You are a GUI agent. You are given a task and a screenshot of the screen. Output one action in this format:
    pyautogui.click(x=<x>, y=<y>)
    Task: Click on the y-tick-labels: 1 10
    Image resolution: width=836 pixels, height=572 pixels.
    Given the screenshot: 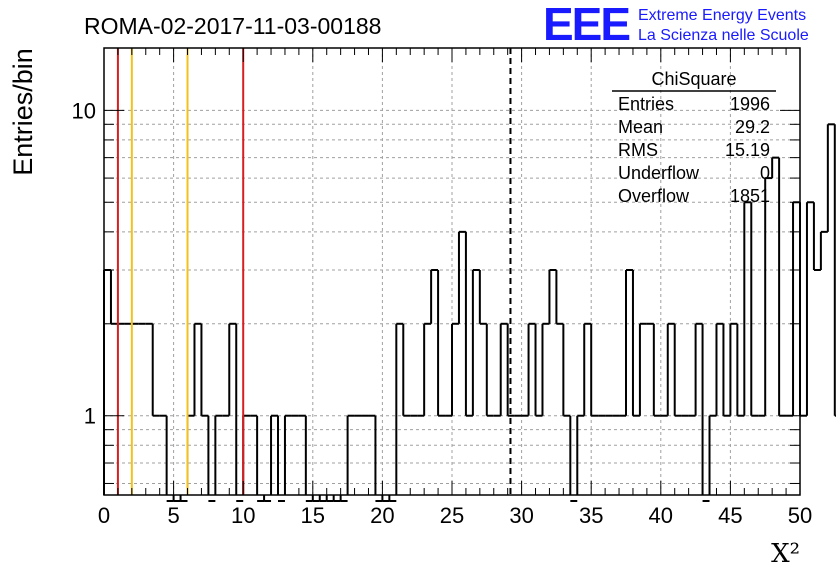 What is the action you would take?
    pyautogui.click(x=84, y=263)
    